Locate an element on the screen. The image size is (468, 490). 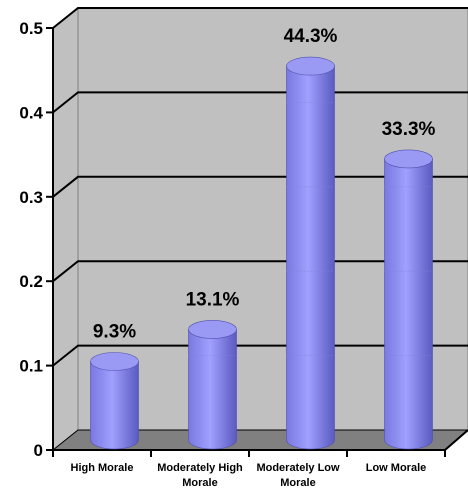
y-tick-label: 0.2 is located at coordinates (31, 281).